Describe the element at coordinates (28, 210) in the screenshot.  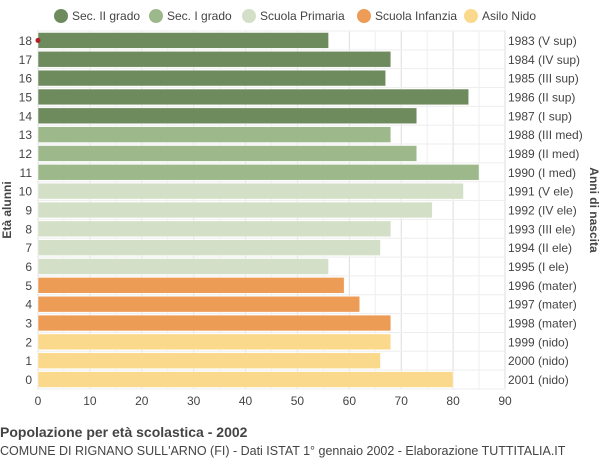
I see `age-label-9: 9` at that location.